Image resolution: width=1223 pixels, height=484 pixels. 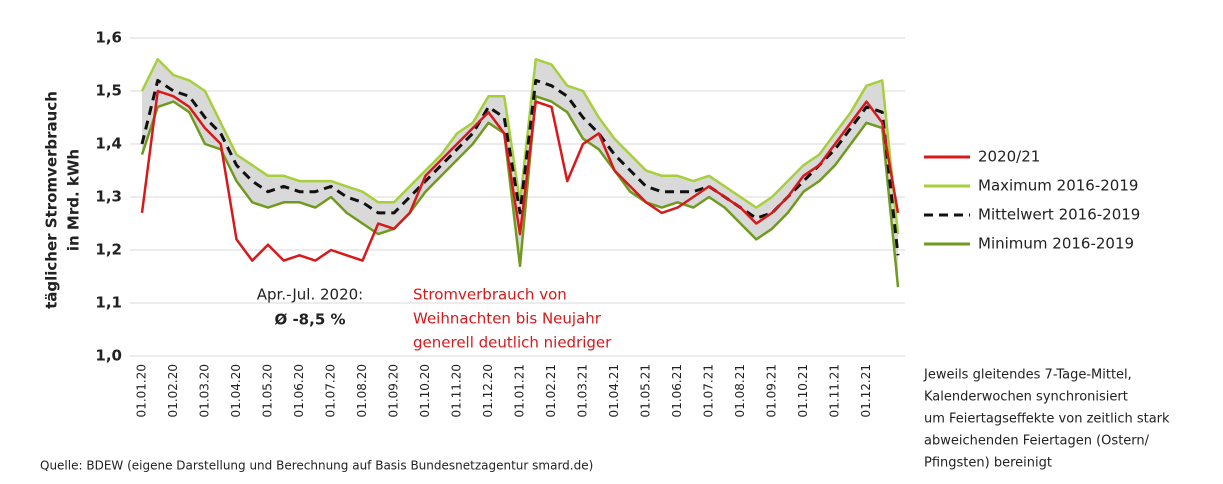 I want to click on x-tick-label: 01.08.21, so click(x=740, y=390).